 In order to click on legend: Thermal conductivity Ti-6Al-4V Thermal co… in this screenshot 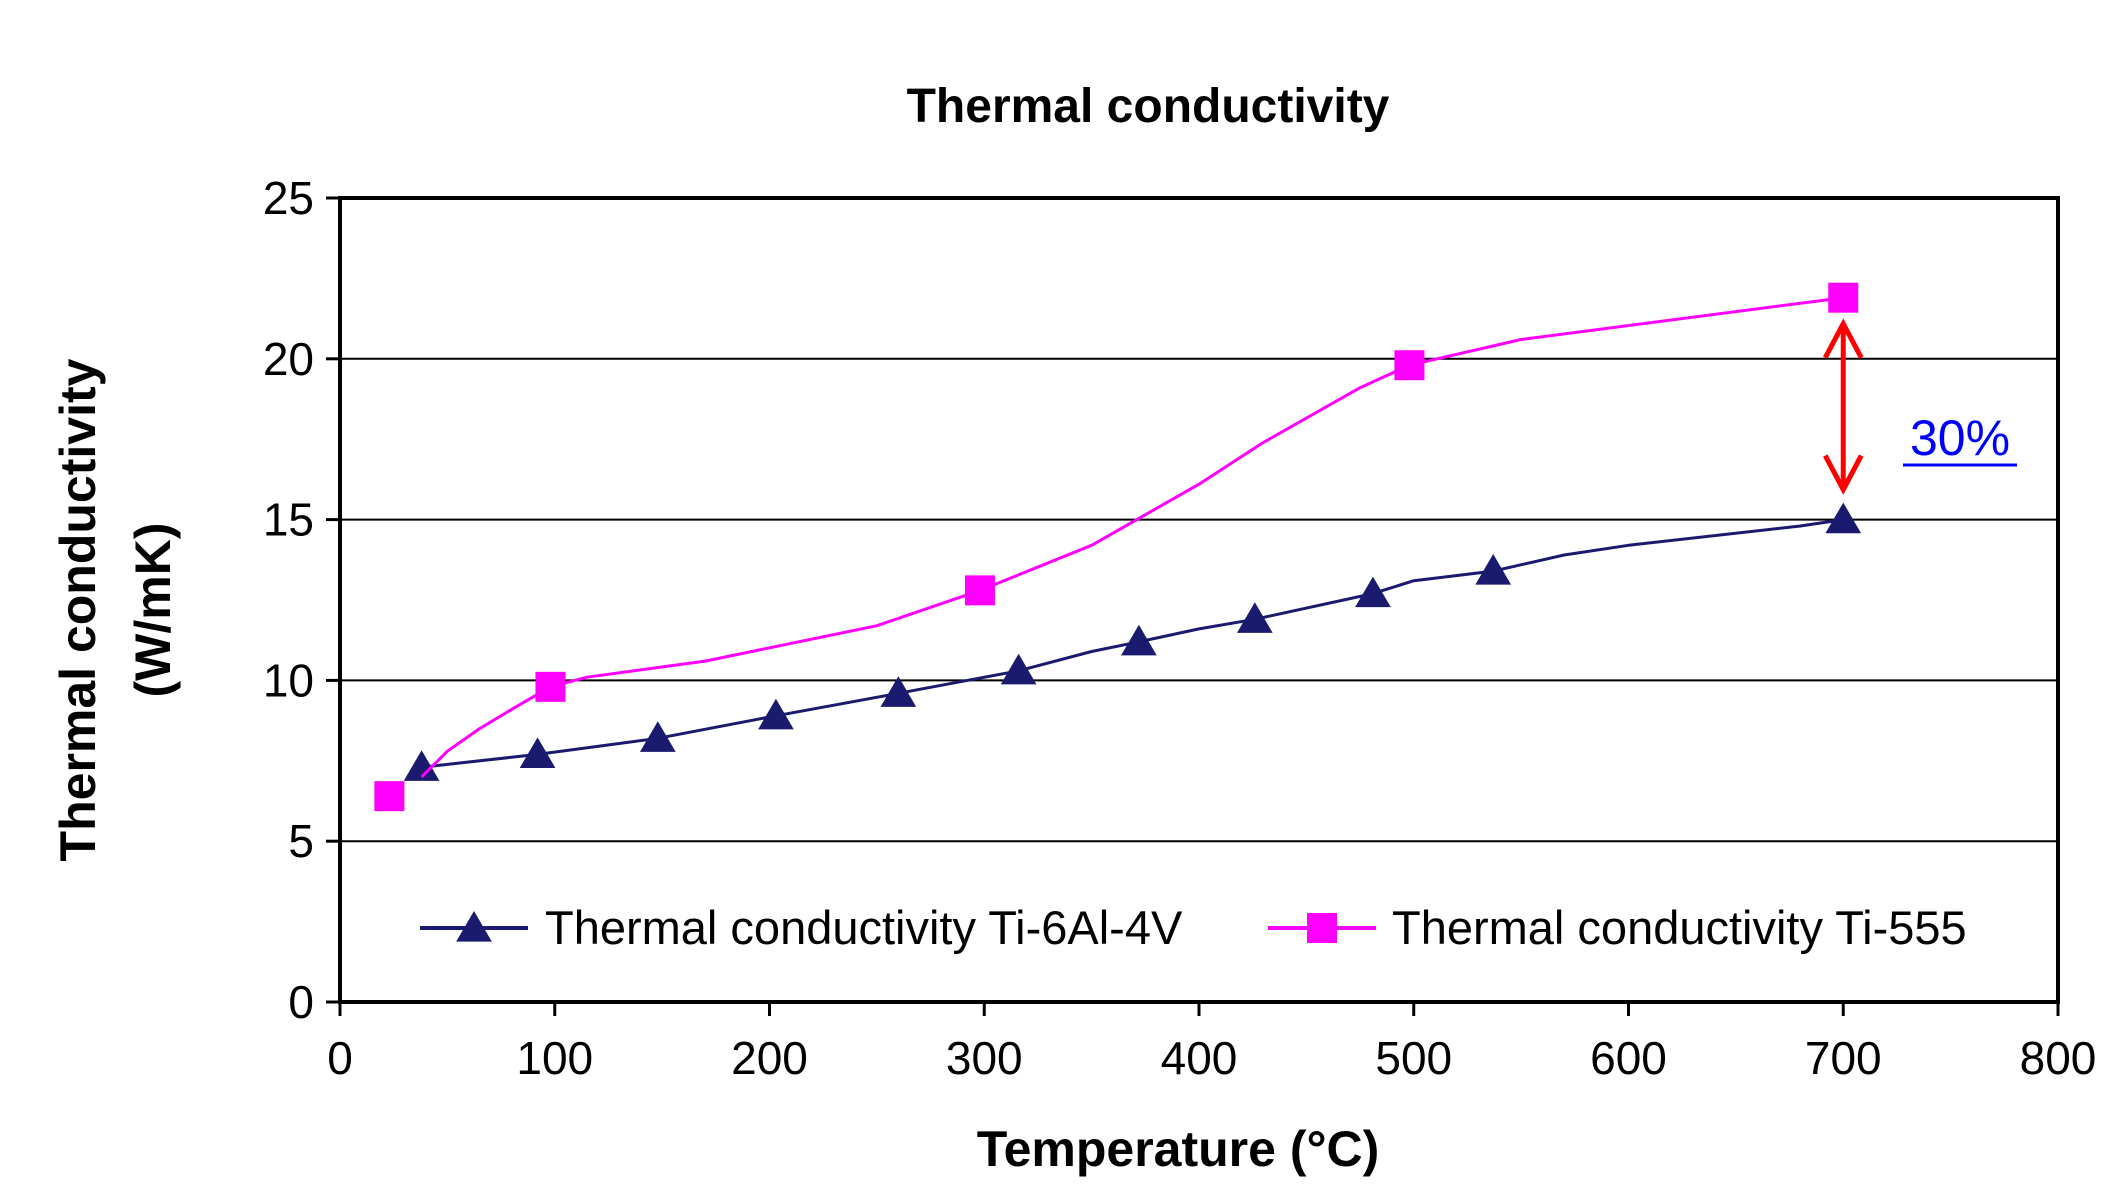, I will do `click(1193, 927)`.